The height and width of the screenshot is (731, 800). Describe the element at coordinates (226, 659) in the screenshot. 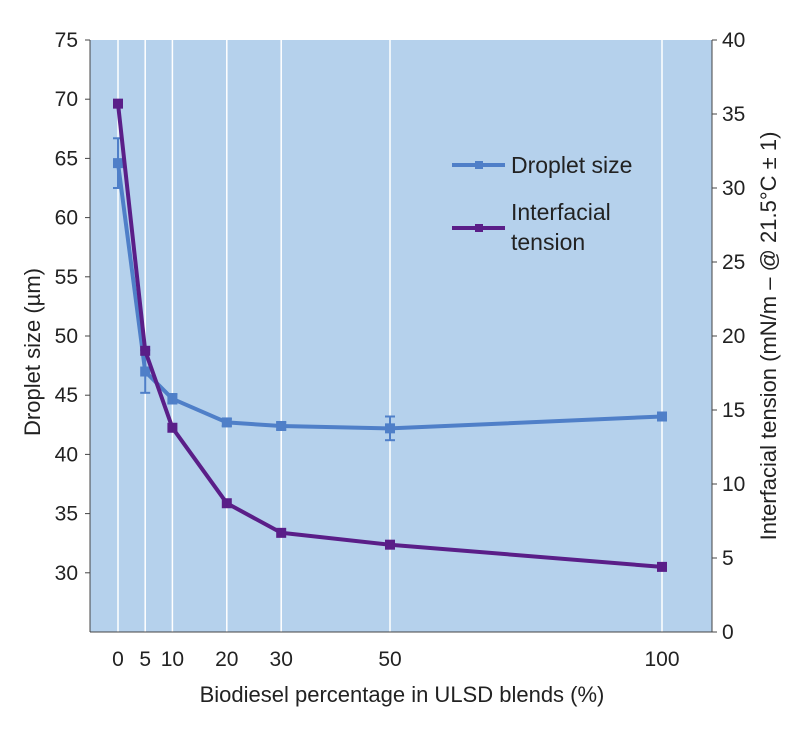

I see `x-tick-label-20: 20` at that location.